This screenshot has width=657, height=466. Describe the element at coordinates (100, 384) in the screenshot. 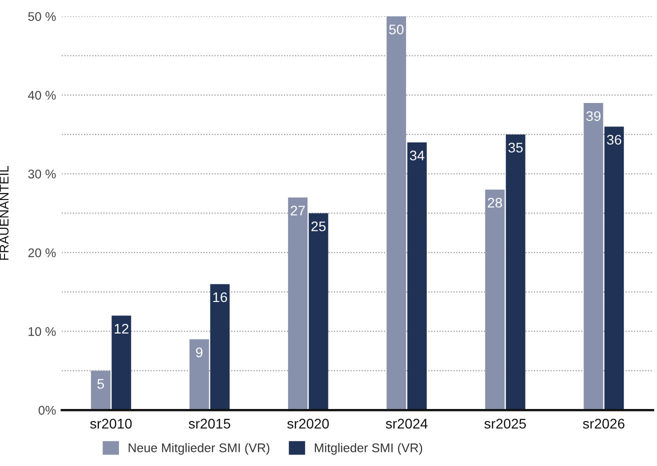

I see `data-label: 5` at that location.